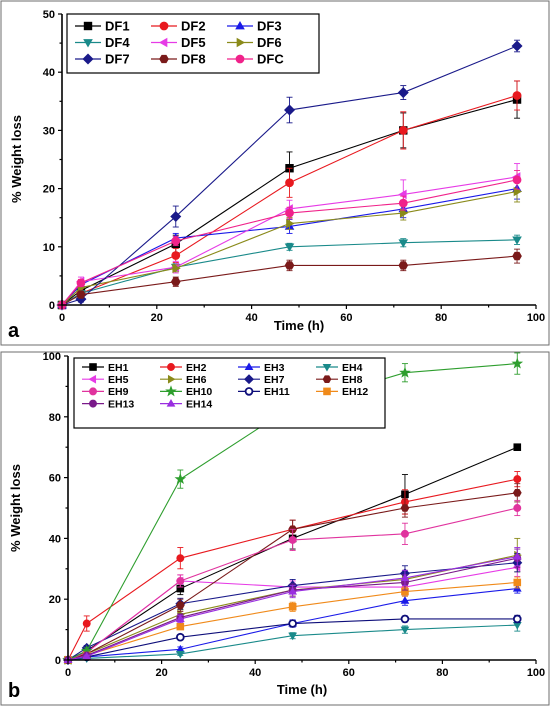 The height and width of the screenshot is (707, 550). Describe the element at coordinates (183, 368) in the screenshot. I see `legend-item-eh2: EH2` at that location.